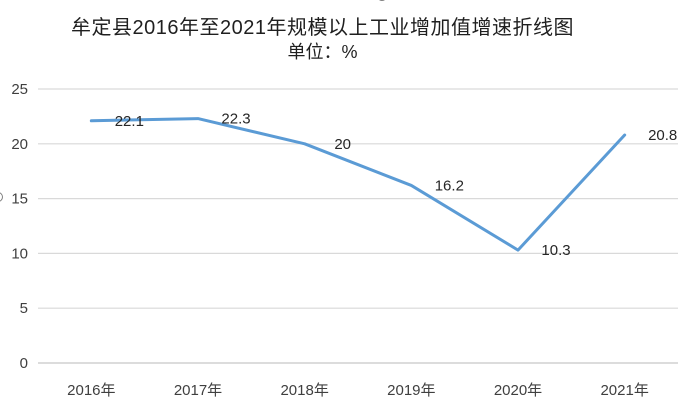 The image size is (692, 409). I want to click on chart-subtitle: 单位：%, so click(322, 52).